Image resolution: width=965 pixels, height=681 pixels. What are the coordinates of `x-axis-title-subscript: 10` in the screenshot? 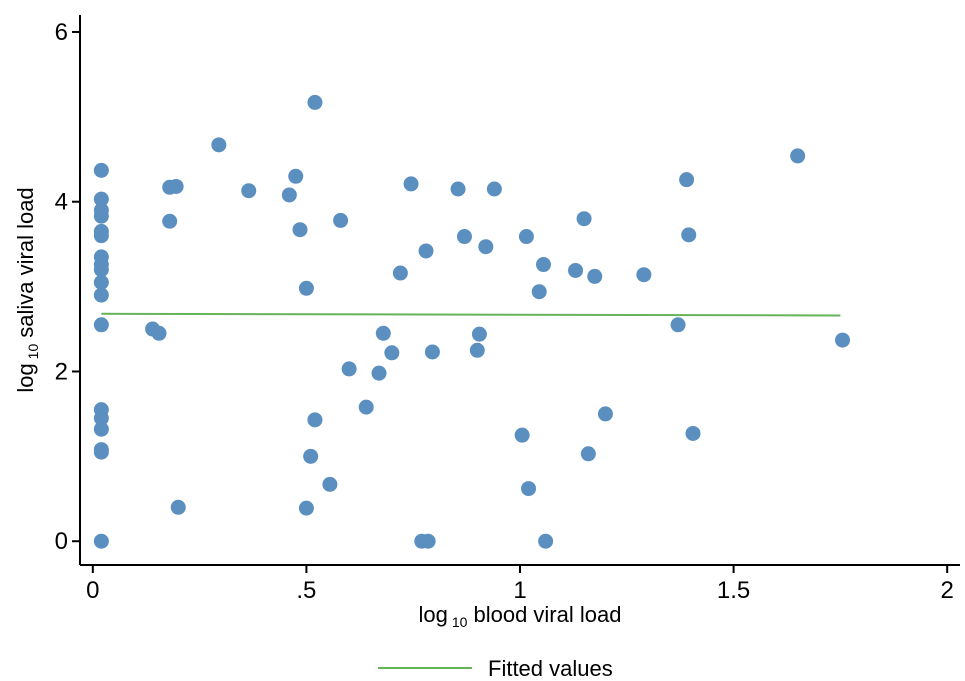 It's located at (460, 622).